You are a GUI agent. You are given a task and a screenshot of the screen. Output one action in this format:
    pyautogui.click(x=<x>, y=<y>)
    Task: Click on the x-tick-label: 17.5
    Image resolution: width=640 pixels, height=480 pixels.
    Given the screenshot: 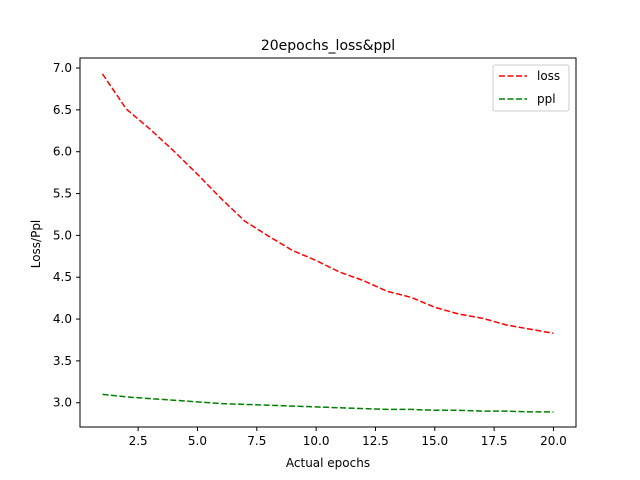 What is the action you would take?
    pyautogui.click(x=494, y=441)
    